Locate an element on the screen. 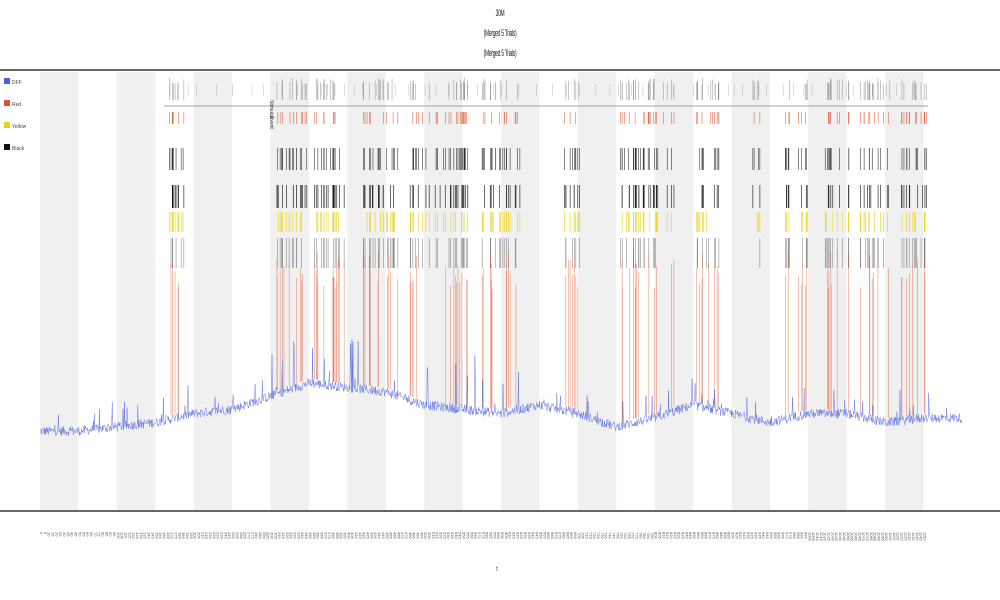  x-tick-label-213: 1065 is located at coordinates (859, 537).